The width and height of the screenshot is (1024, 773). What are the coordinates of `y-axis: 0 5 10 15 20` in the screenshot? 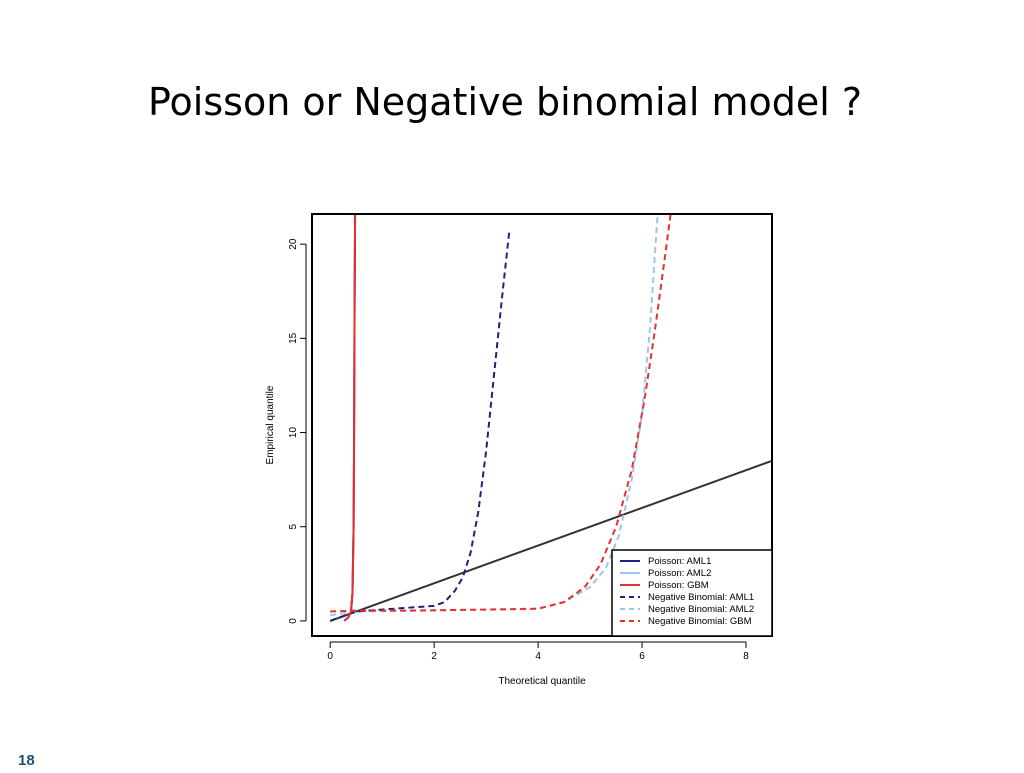 It's located at (297, 431).